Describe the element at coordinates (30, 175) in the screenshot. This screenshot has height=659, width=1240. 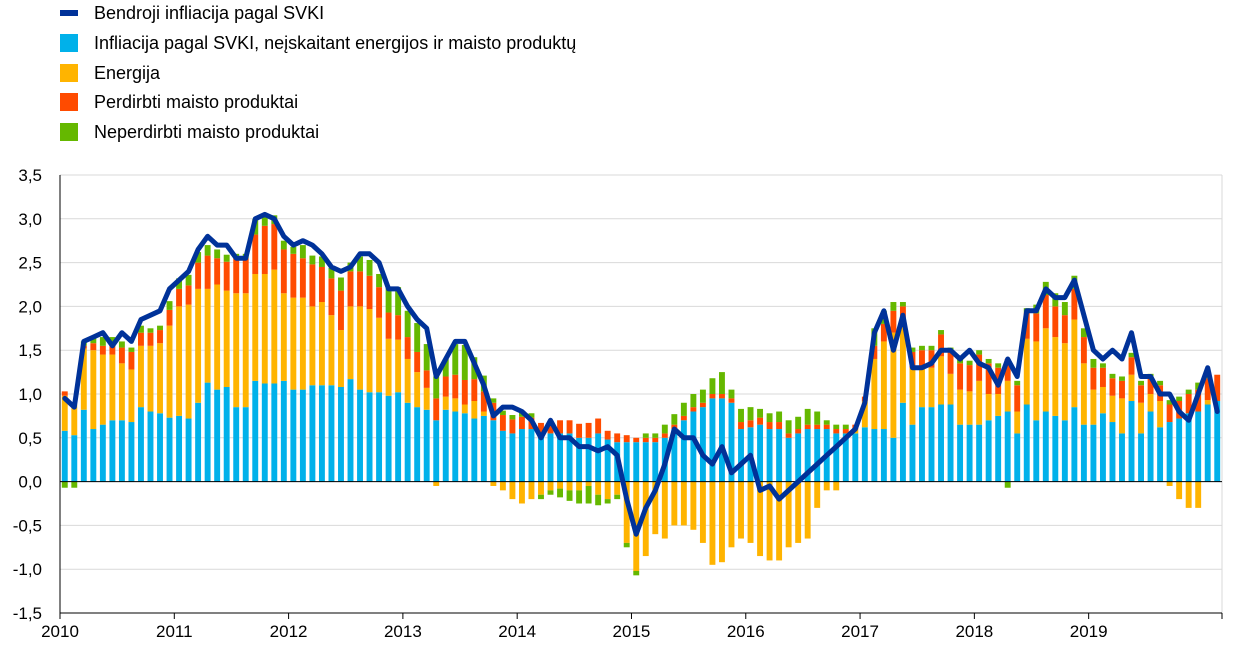
I see `y-tick-label: 3,5` at that location.